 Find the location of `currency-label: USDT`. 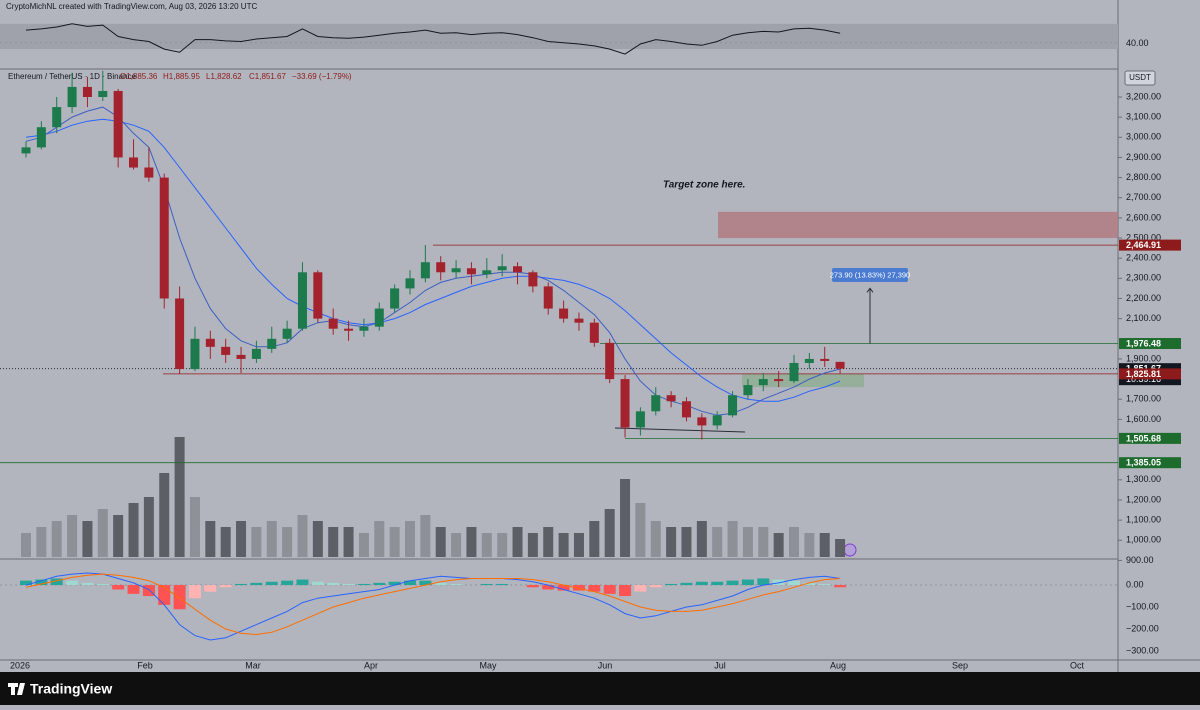

currency-label: USDT is located at coordinates (1140, 77).